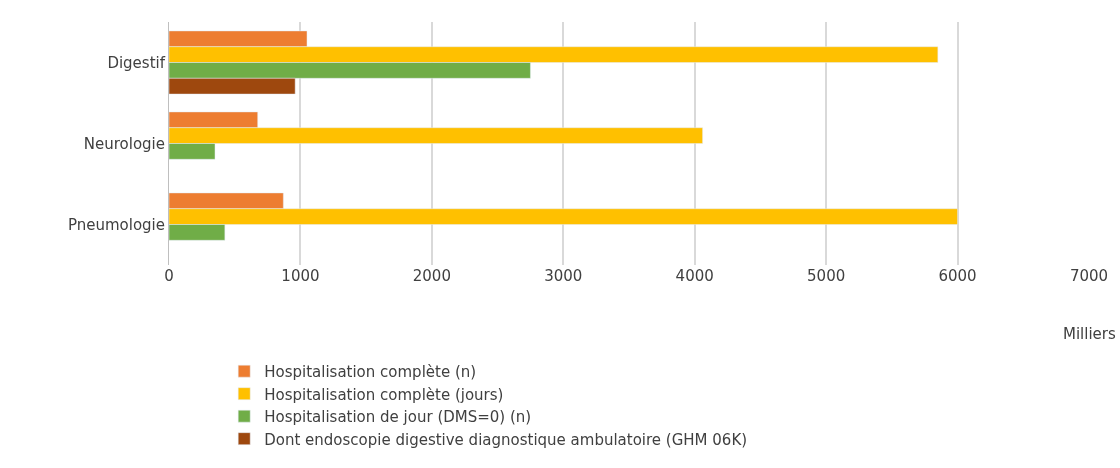  What do you see at coordinates (563, 276) in the screenshot?
I see `x-tick-label: 3000` at bounding box center [563, 276].